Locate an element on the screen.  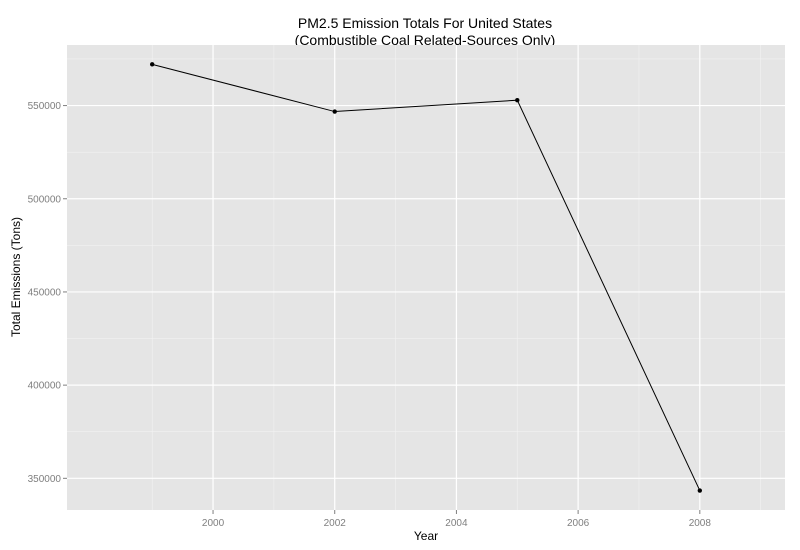
y-axis-ticks: 350000 400000 450000 500000 550000 is located at coordinates (47, 293).